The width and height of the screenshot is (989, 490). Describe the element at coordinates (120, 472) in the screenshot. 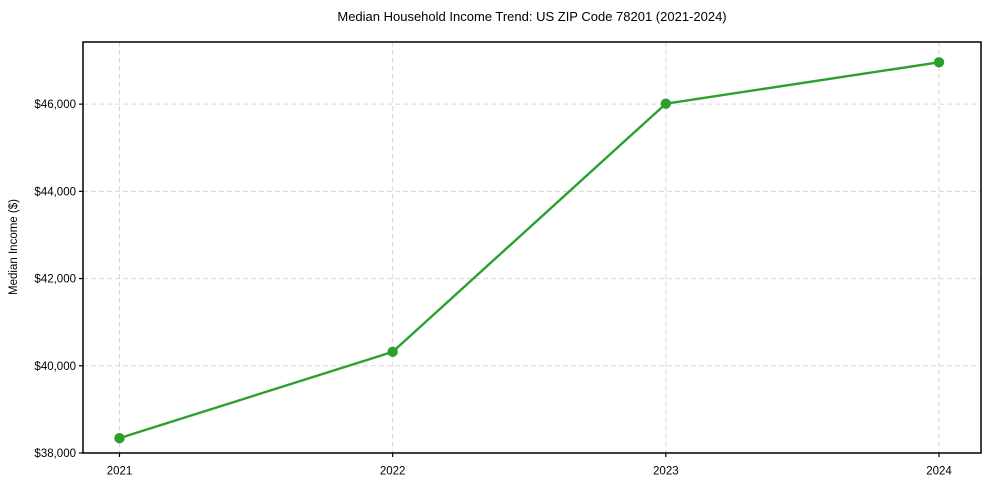

I see `x-tick-label: 2021` at that location.